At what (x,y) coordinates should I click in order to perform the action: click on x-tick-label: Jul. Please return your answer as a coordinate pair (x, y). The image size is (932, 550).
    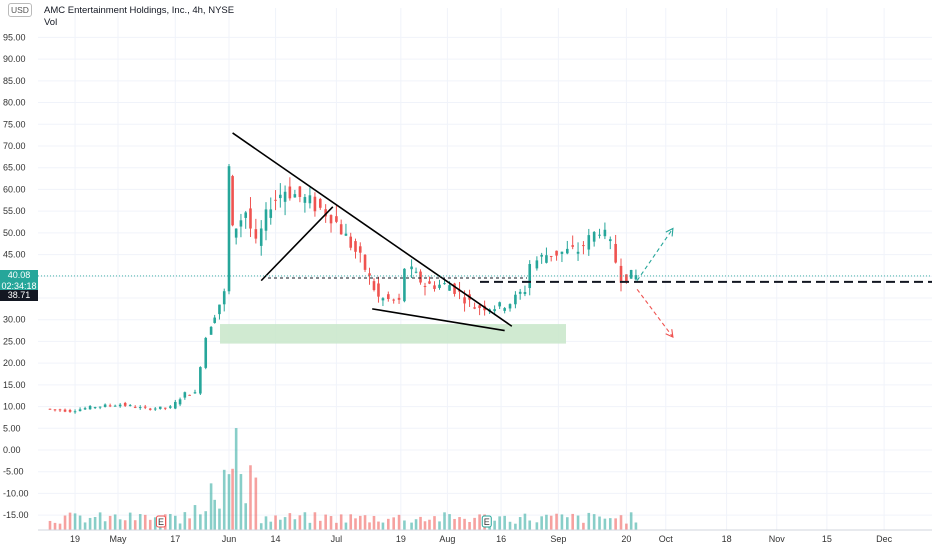
    Looking at the image, I should click on (337, 539).